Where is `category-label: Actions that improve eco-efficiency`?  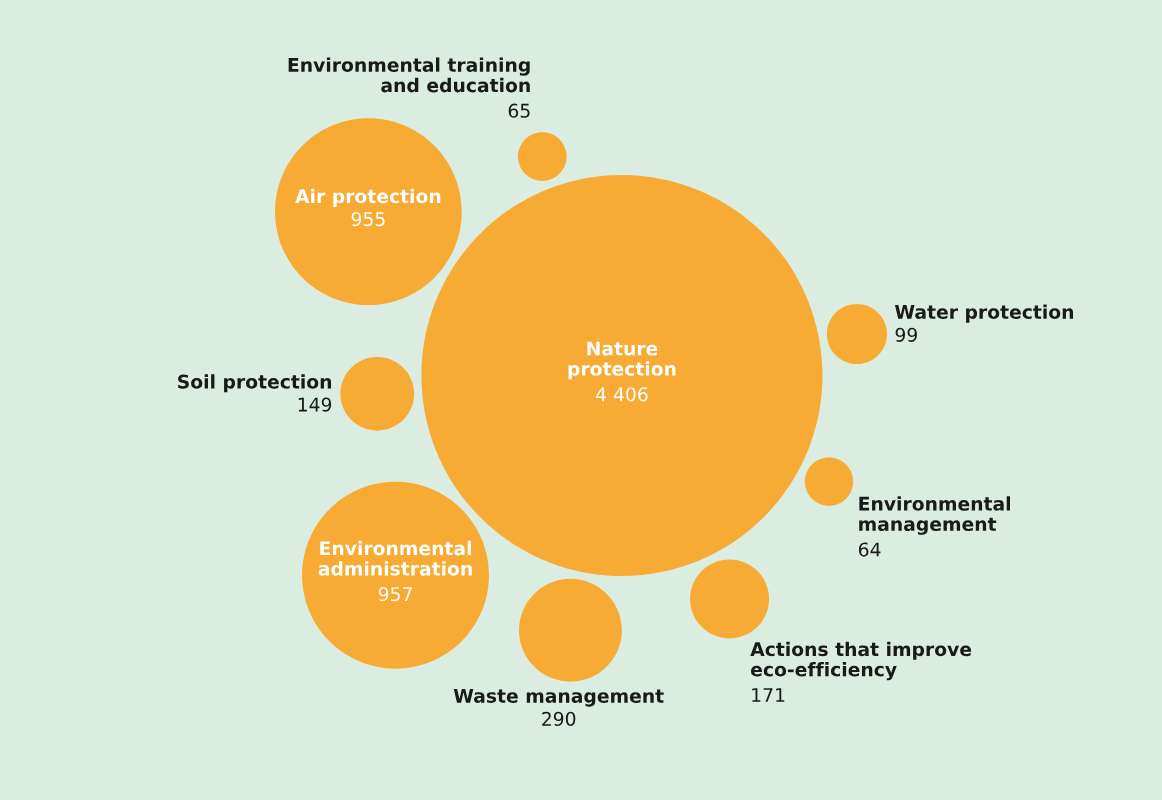 category-label: Actions that improve eco-efficiency is located at coordinates (861, 661).